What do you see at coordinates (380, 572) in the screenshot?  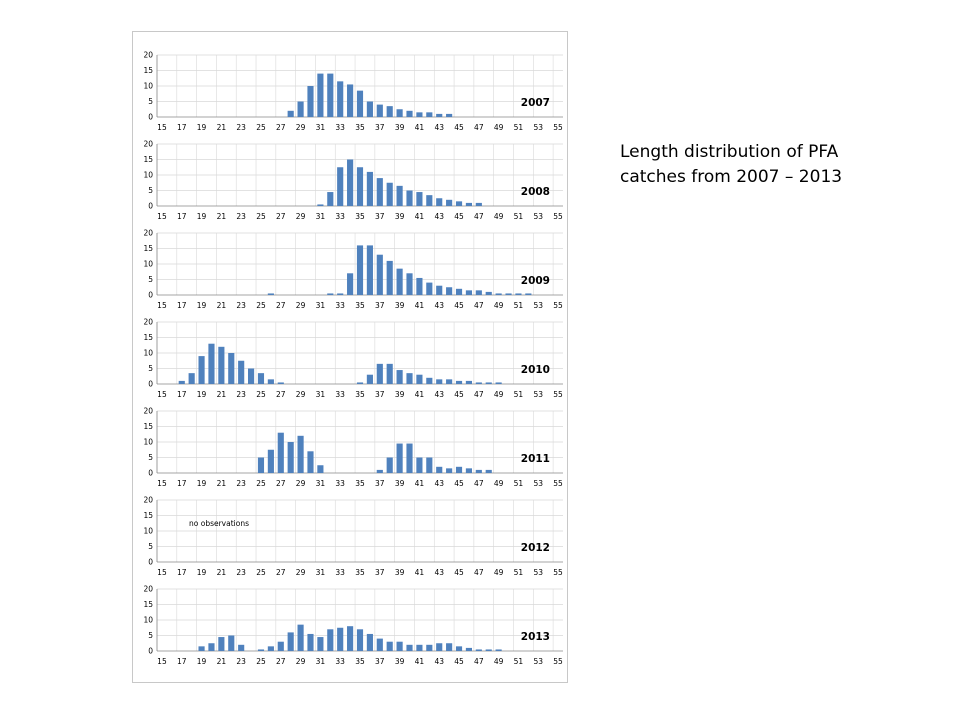 I see `x-tick-label: 37` at bounding box center [380, 572].